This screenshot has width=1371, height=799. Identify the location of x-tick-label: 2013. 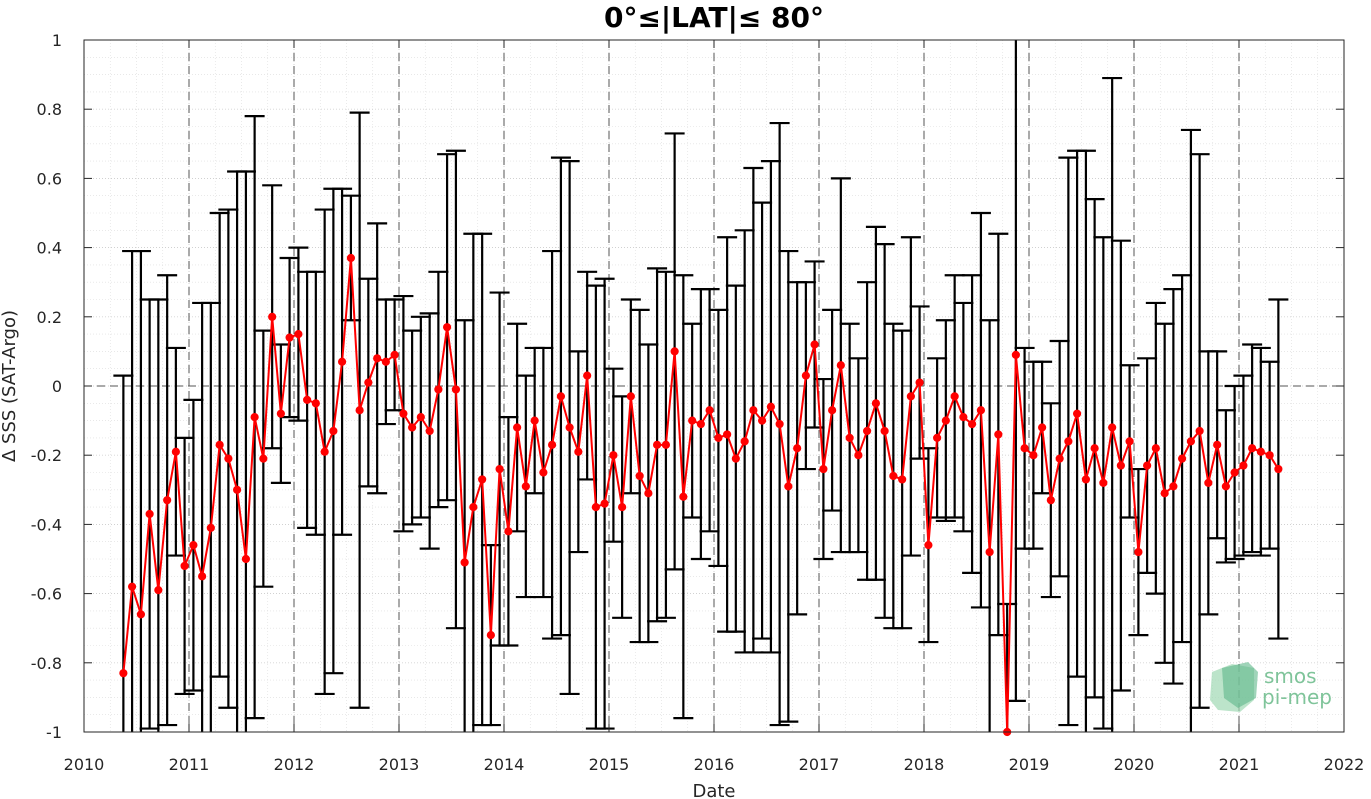
(399, 764).